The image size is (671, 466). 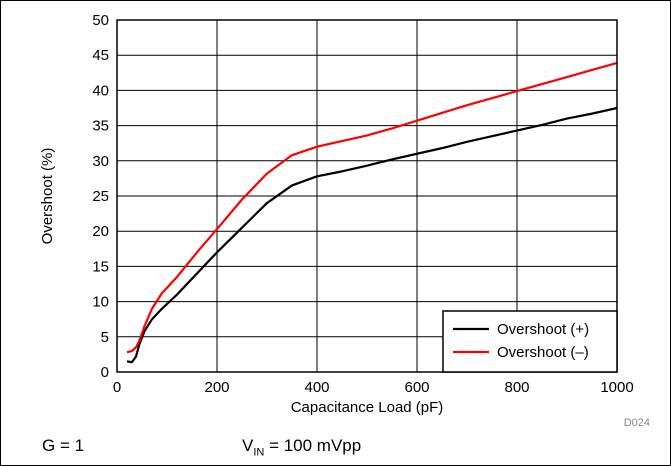 I want to click on legend-box, so click(x=530, y=341).